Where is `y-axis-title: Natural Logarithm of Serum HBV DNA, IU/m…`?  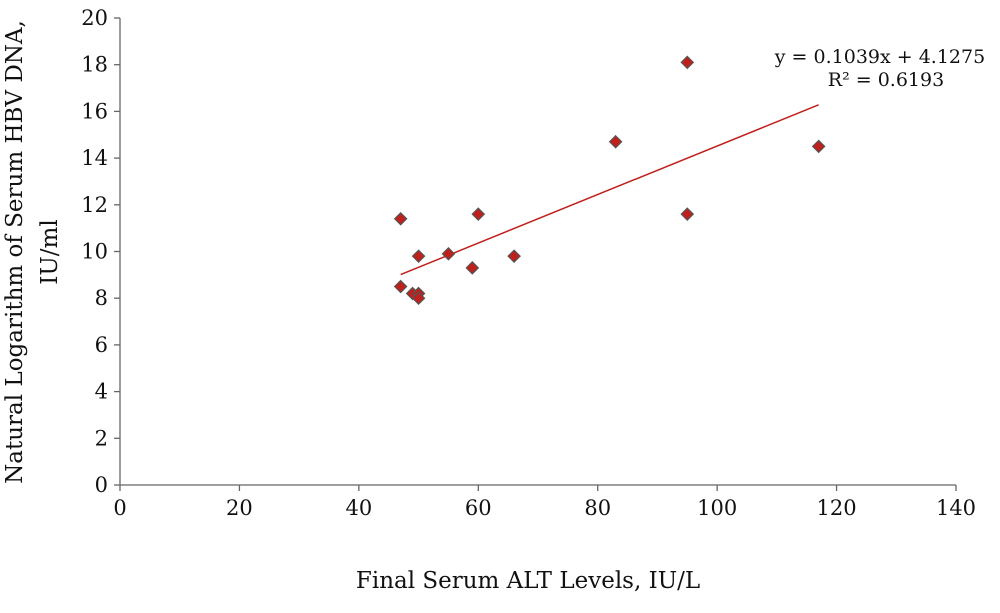
y-axis-title: Natural Logarithm of Serum HBV DNA, IU/m… is located at coordinates (32, 252).